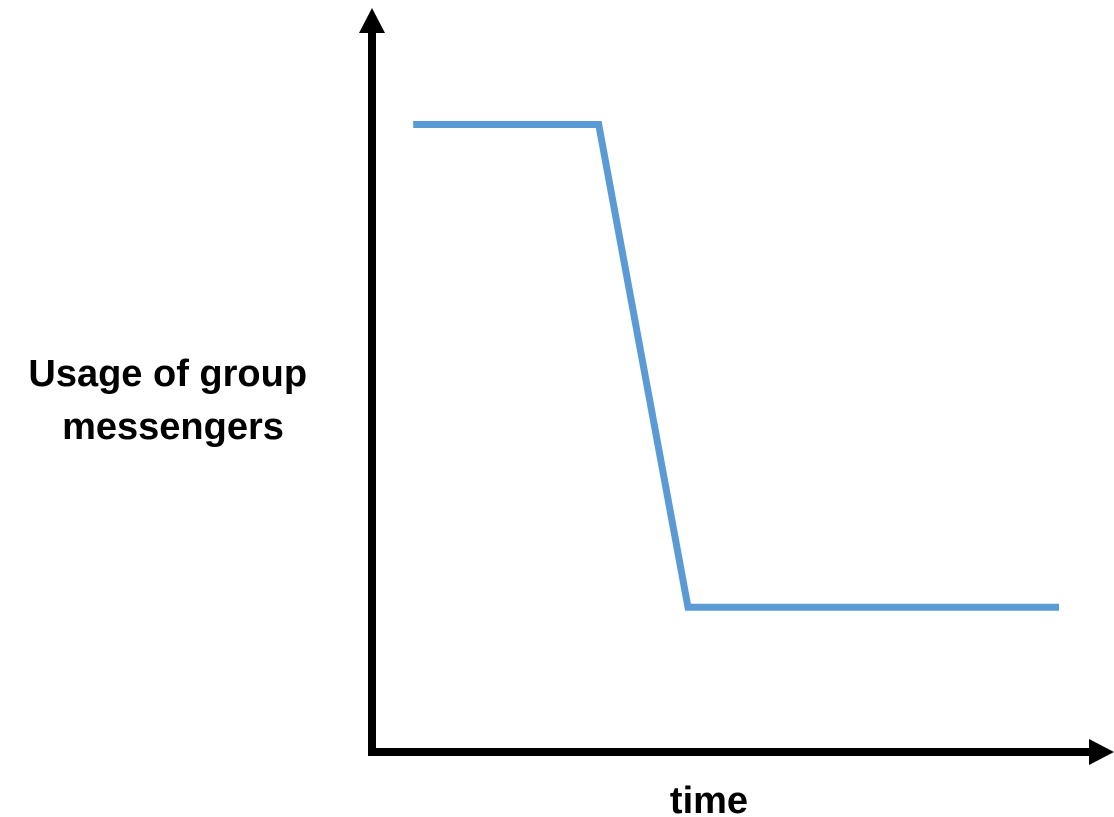 This screenshot has height=817, width=1114. Describe the element at coordinates (1101, 752) in the screenshot. I see `x-axis-arrow` at that location.